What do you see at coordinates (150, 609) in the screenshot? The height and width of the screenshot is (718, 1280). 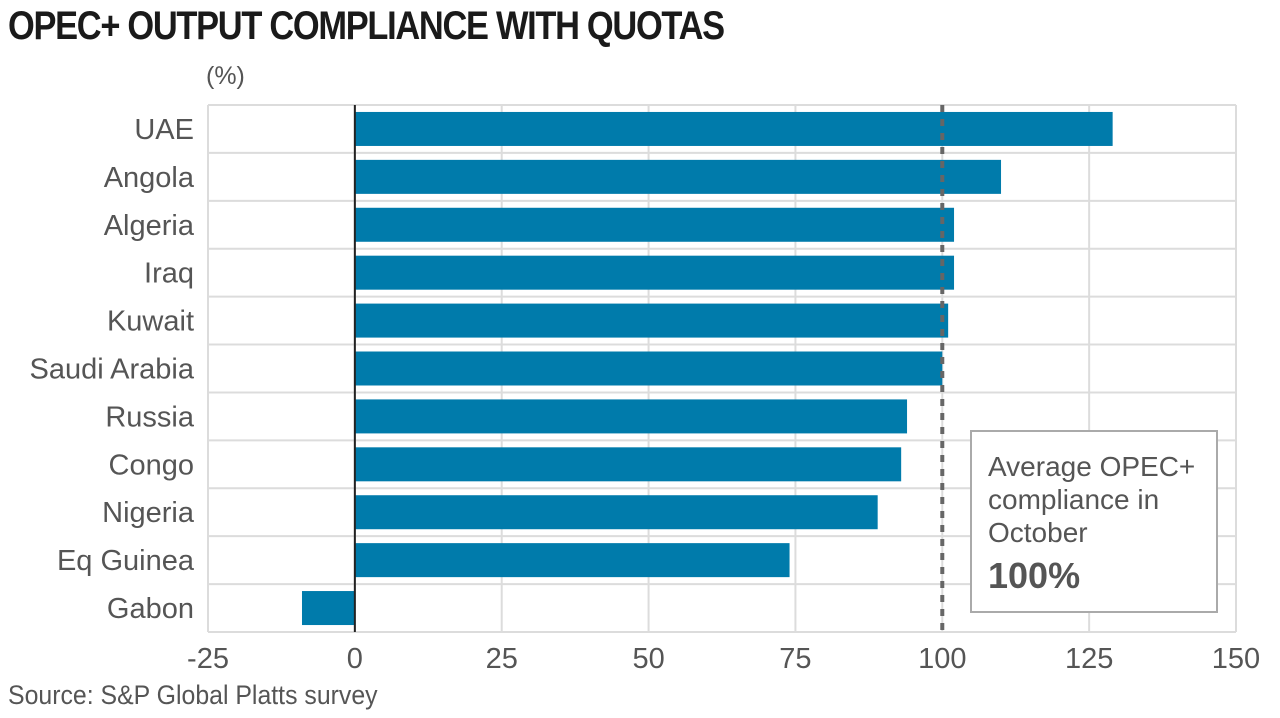 I see `category-label: Gabon` at bounding box center [150, 609].